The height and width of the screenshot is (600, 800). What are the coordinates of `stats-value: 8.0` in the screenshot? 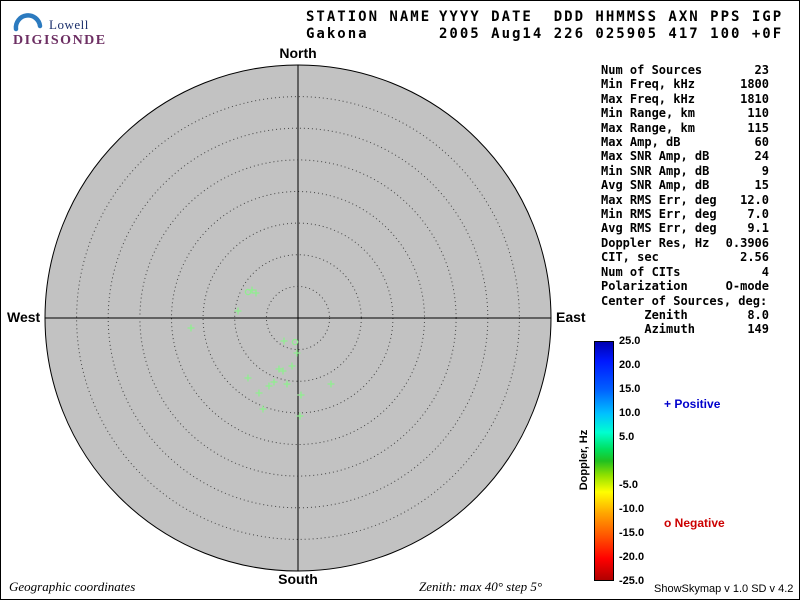 It's located at (758, 314).